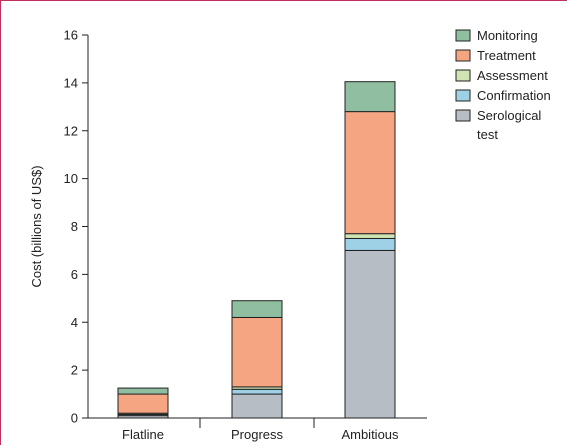 The height and width of the screenshot is (446, 567). What do you see at coordinates (143, 434) in the screenshot?
I see `x-tick-label: Flatline` at bounding box center [143, 434].